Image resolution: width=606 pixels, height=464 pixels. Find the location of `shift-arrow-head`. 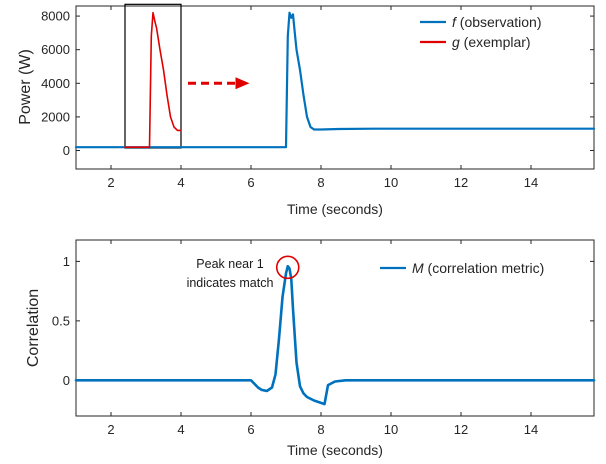

shift-arrow-head is located at coordinates (242, 83).